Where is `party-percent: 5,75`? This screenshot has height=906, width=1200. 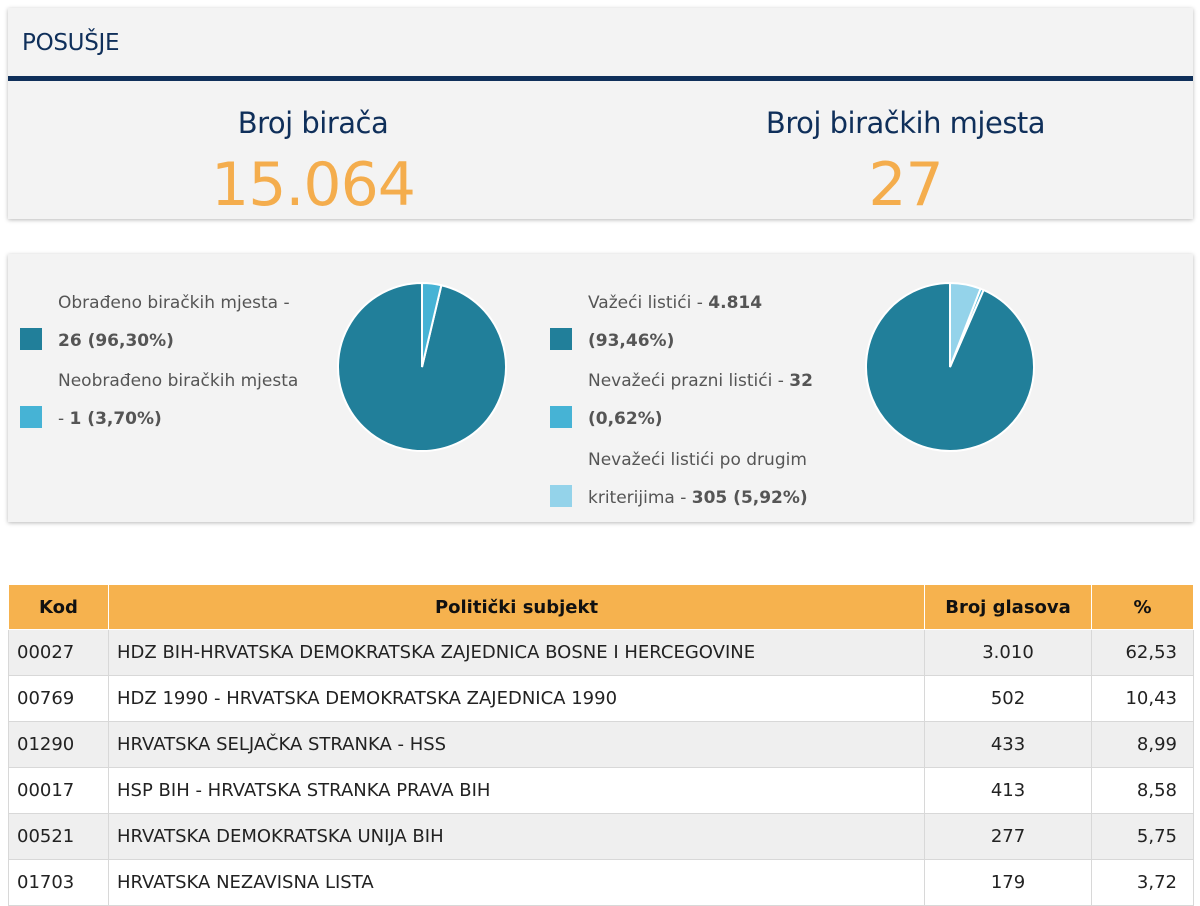
party-percent: 5,75 is located at coordinates (1142, 836).